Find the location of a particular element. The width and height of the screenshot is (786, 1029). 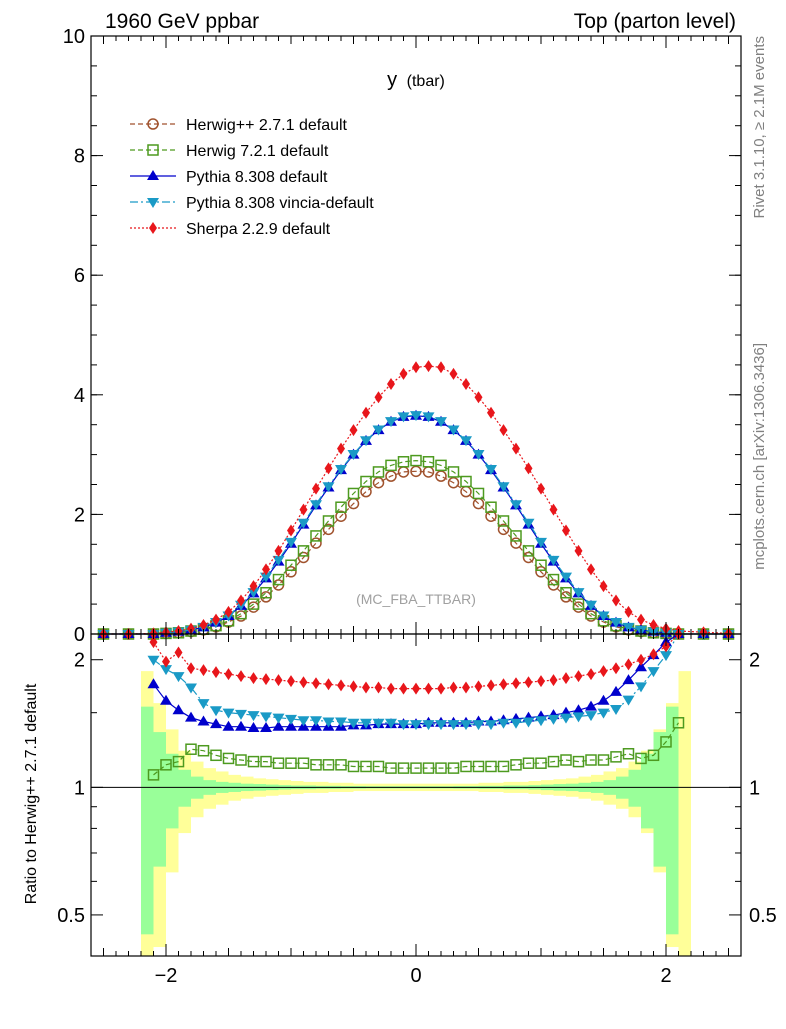

ratio-ytick-label-right: 1 is located at coordinates (754, 788).